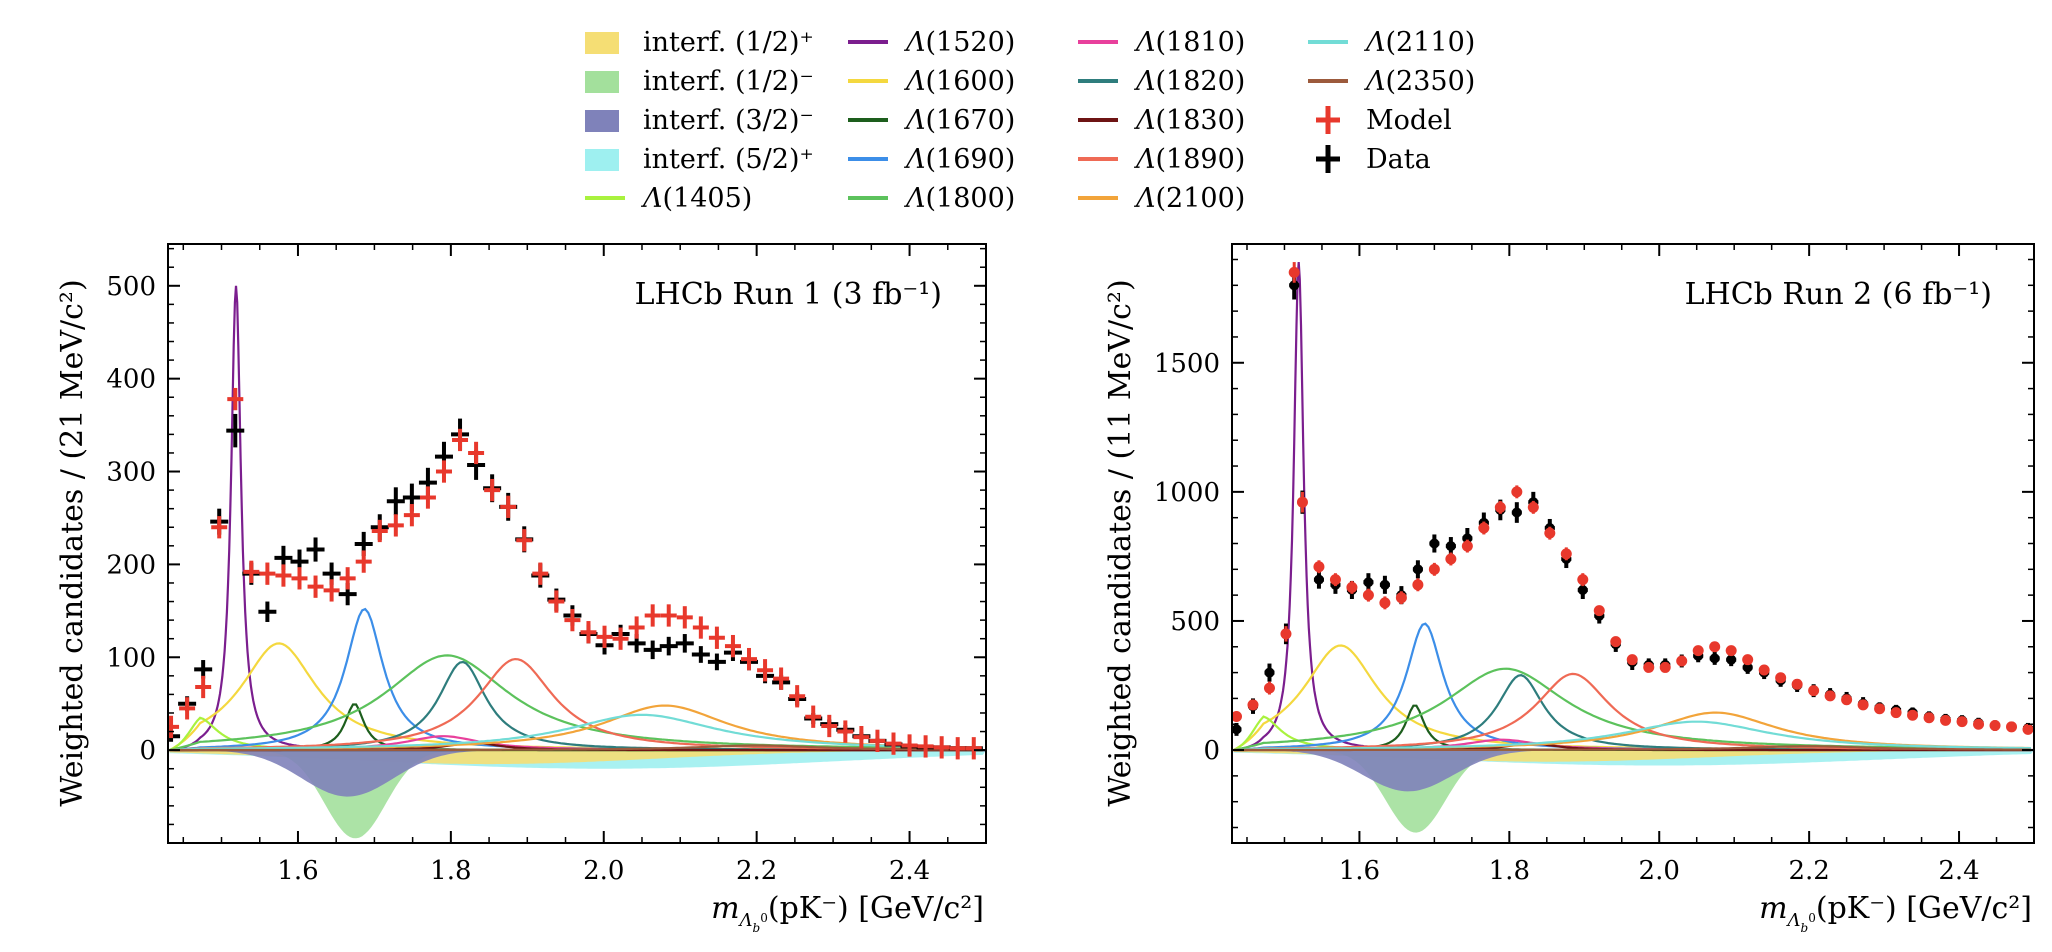 The width and height of the screenshot is (2052, 952). Describe the element at coordinates (1120, 542) in the screenshot. I see `run2-ylabel: Weighted candidates / (11 MeV/c²)` at that location.